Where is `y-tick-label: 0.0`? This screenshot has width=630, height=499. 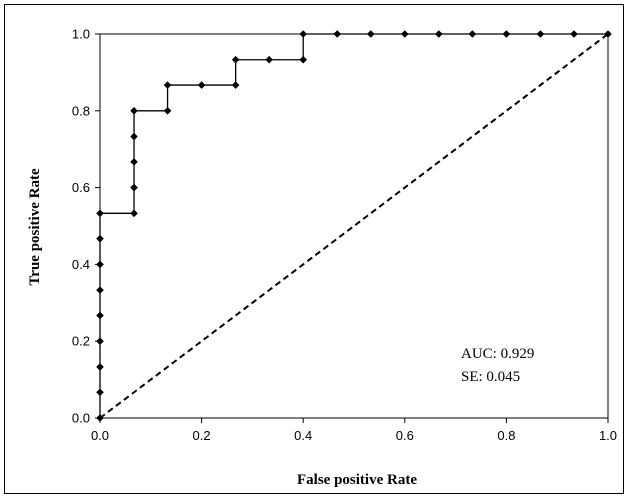
y-tick-label: 0.0 is located at coordinates (81, 418).